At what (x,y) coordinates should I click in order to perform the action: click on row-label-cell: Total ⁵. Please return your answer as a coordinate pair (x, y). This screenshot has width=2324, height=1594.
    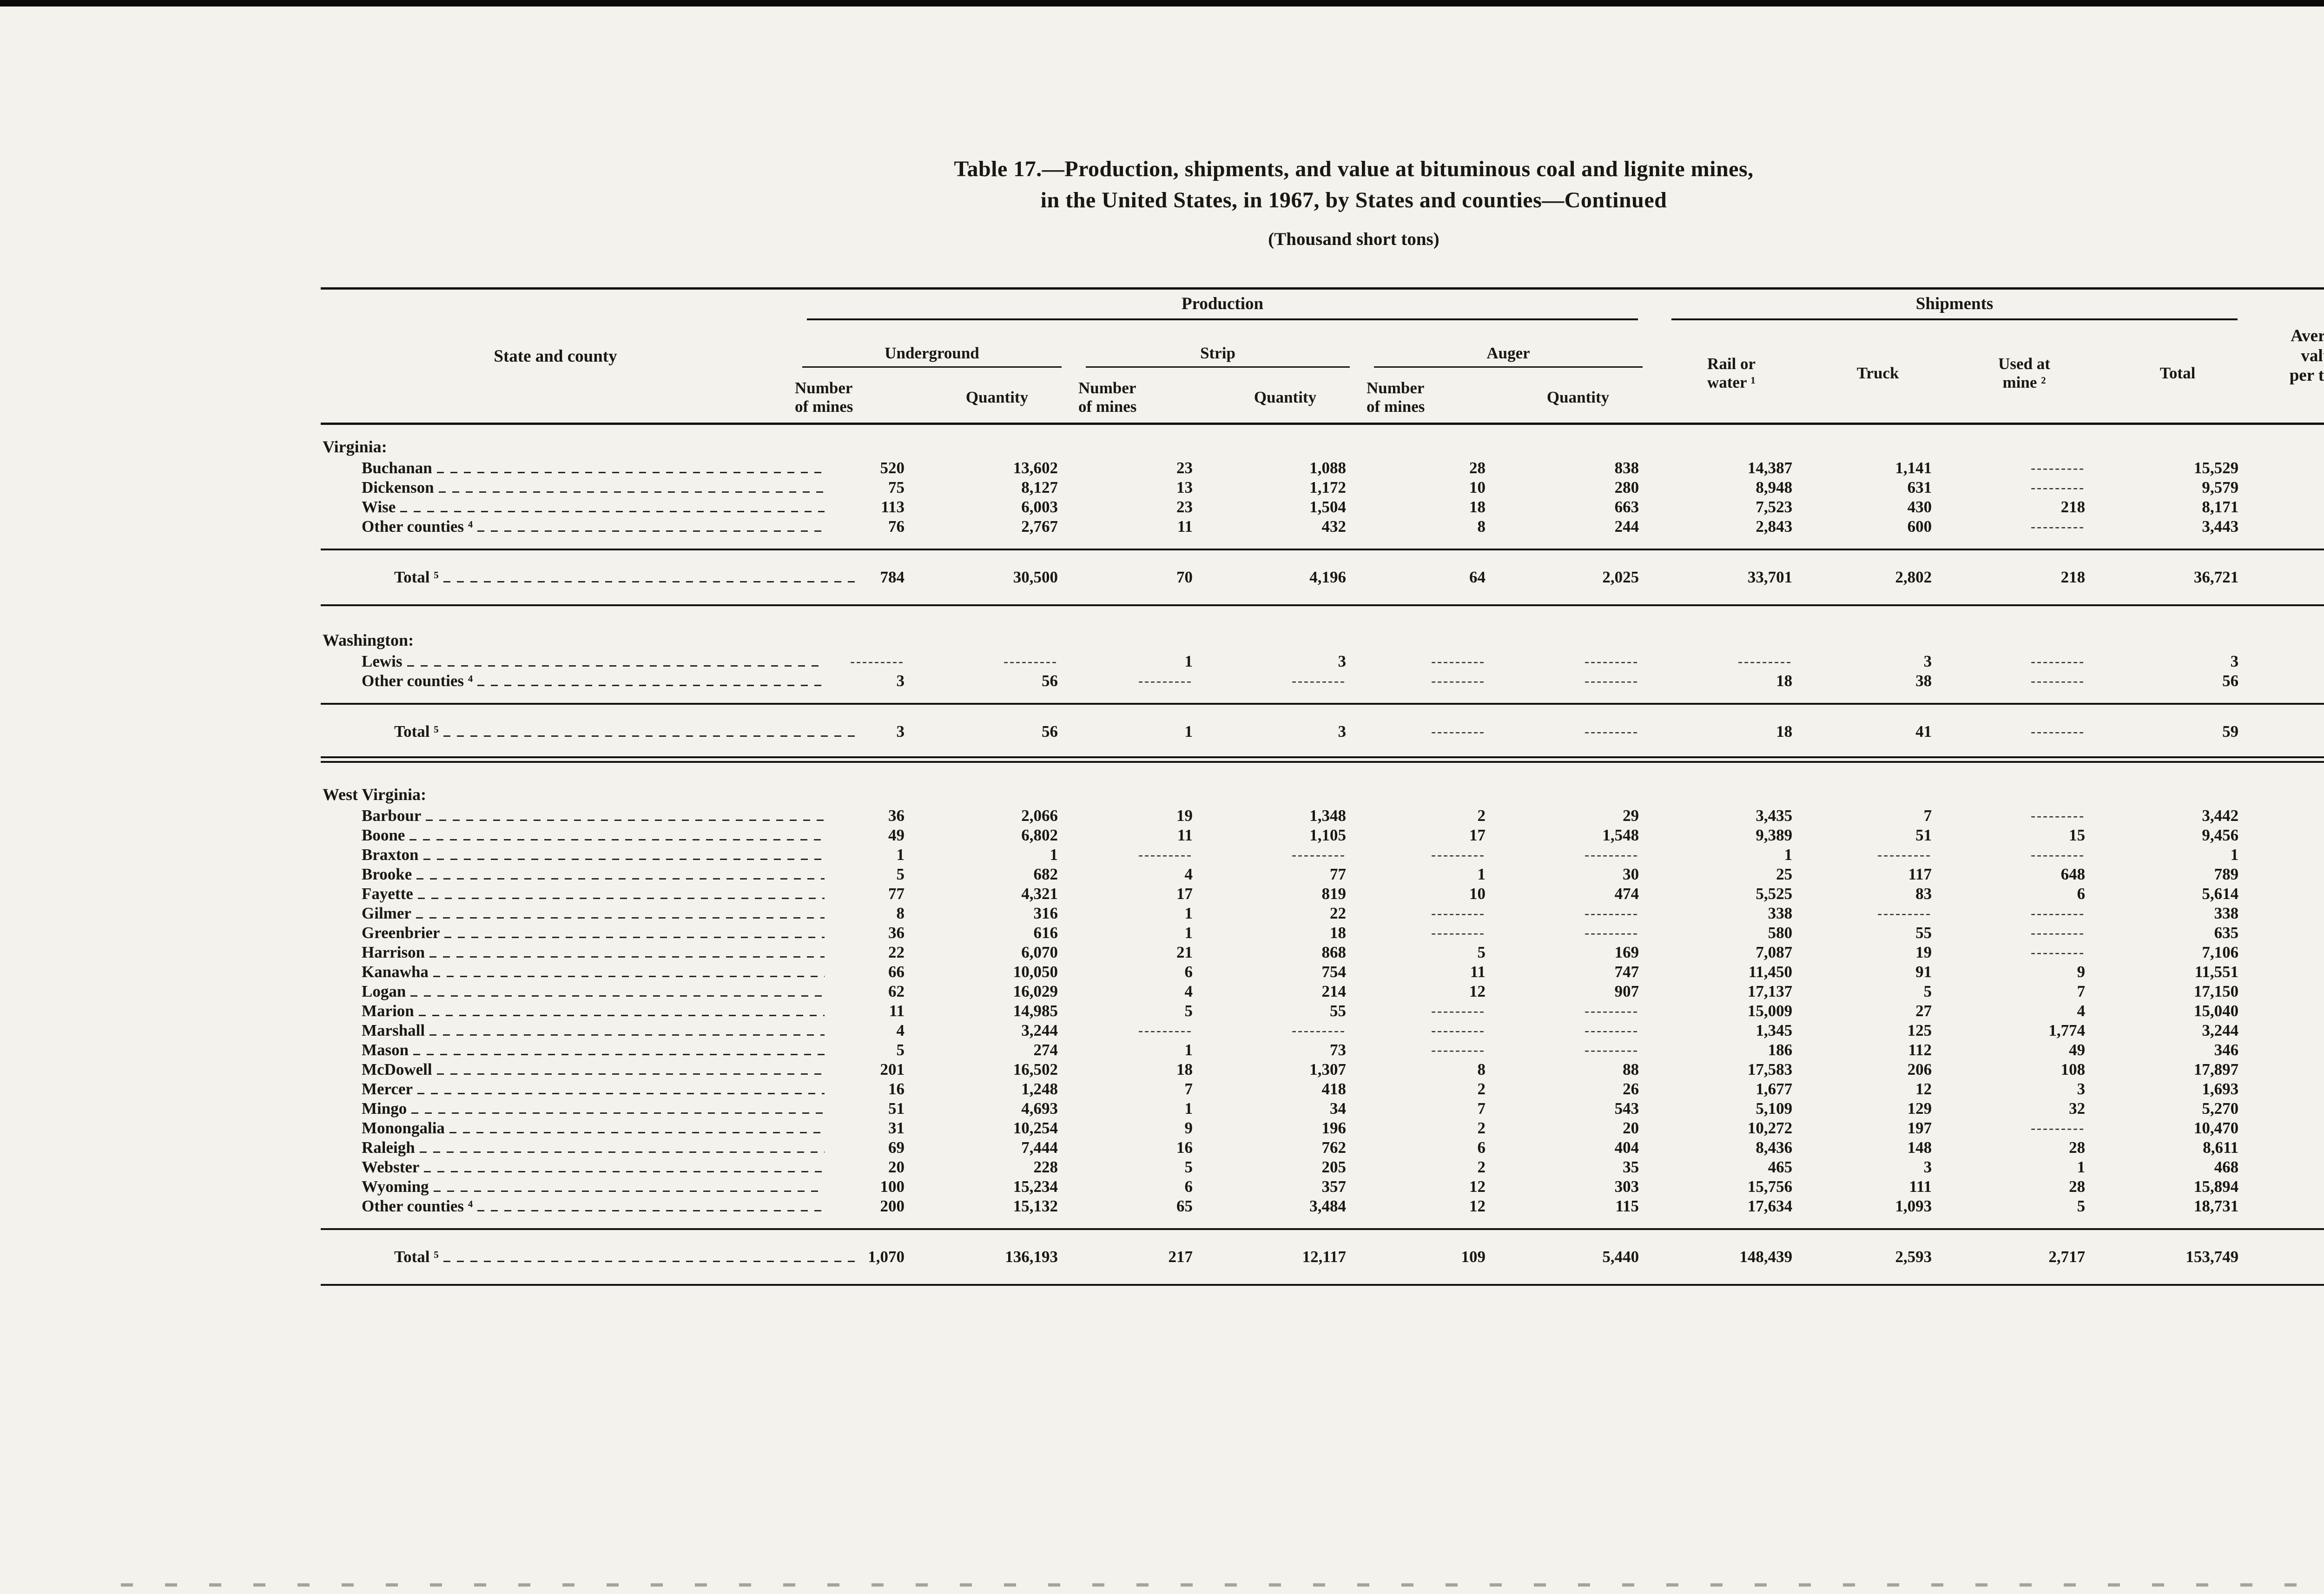
    Looking at the image, I should click on (589, 577).